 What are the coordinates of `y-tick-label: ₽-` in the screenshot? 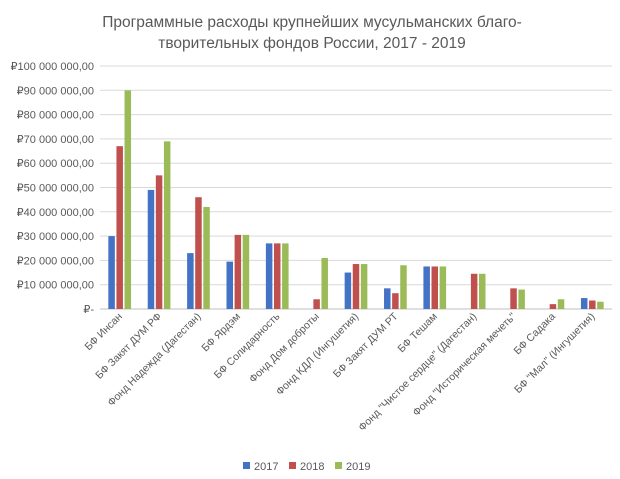 It's located at (88, 310).